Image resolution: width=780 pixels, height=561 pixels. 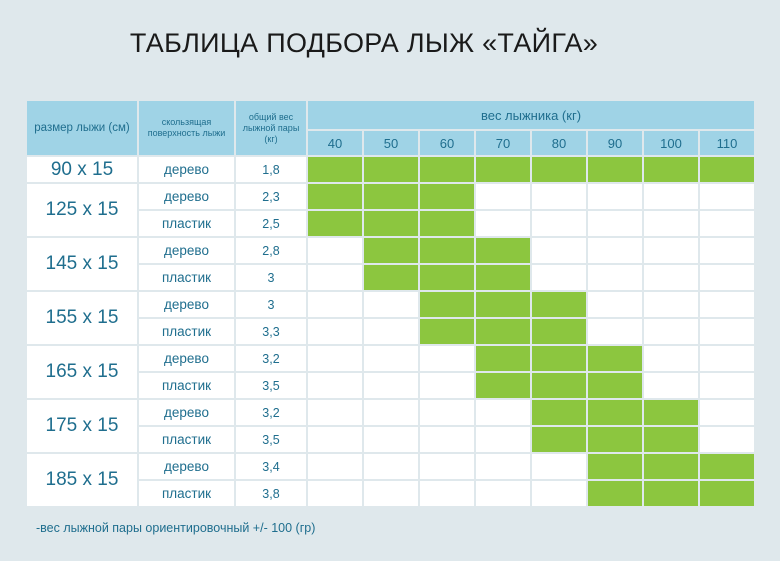 What do you see at coordinates (271, 128) in the screenshot?
I see `header-mass: общий вес лыжной пары (кг)` at bounding box center [271, 128].